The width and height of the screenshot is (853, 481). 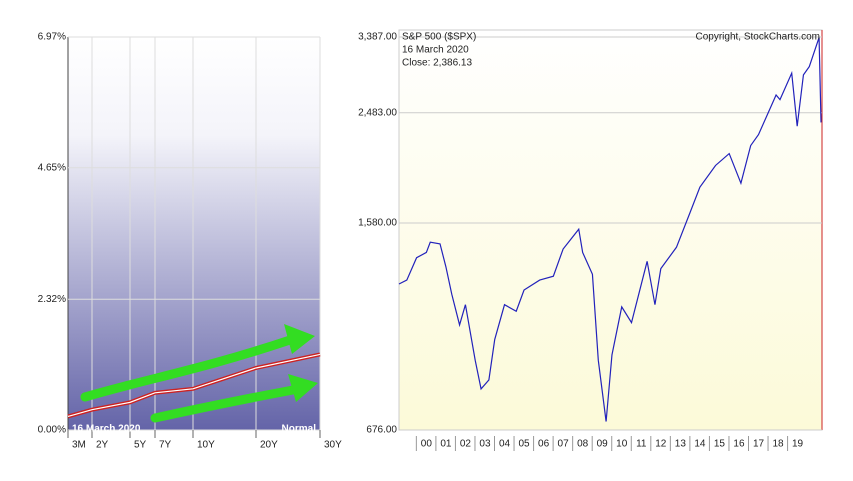 I want to click on close-label: Close: 2,386.13, so click(x=437, y=63).